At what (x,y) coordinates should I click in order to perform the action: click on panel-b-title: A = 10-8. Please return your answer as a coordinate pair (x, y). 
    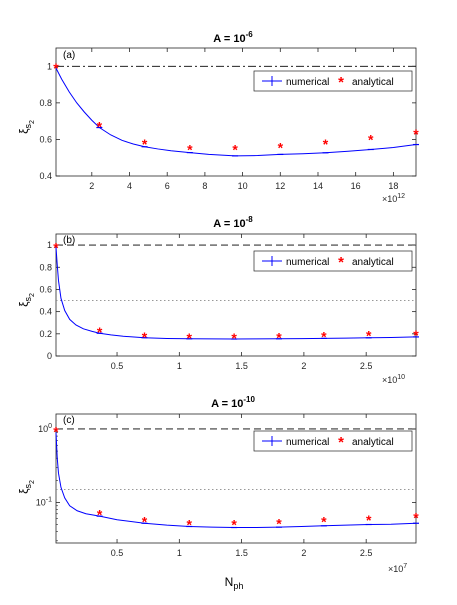
    Looking at the image, I should click on (233, 222).